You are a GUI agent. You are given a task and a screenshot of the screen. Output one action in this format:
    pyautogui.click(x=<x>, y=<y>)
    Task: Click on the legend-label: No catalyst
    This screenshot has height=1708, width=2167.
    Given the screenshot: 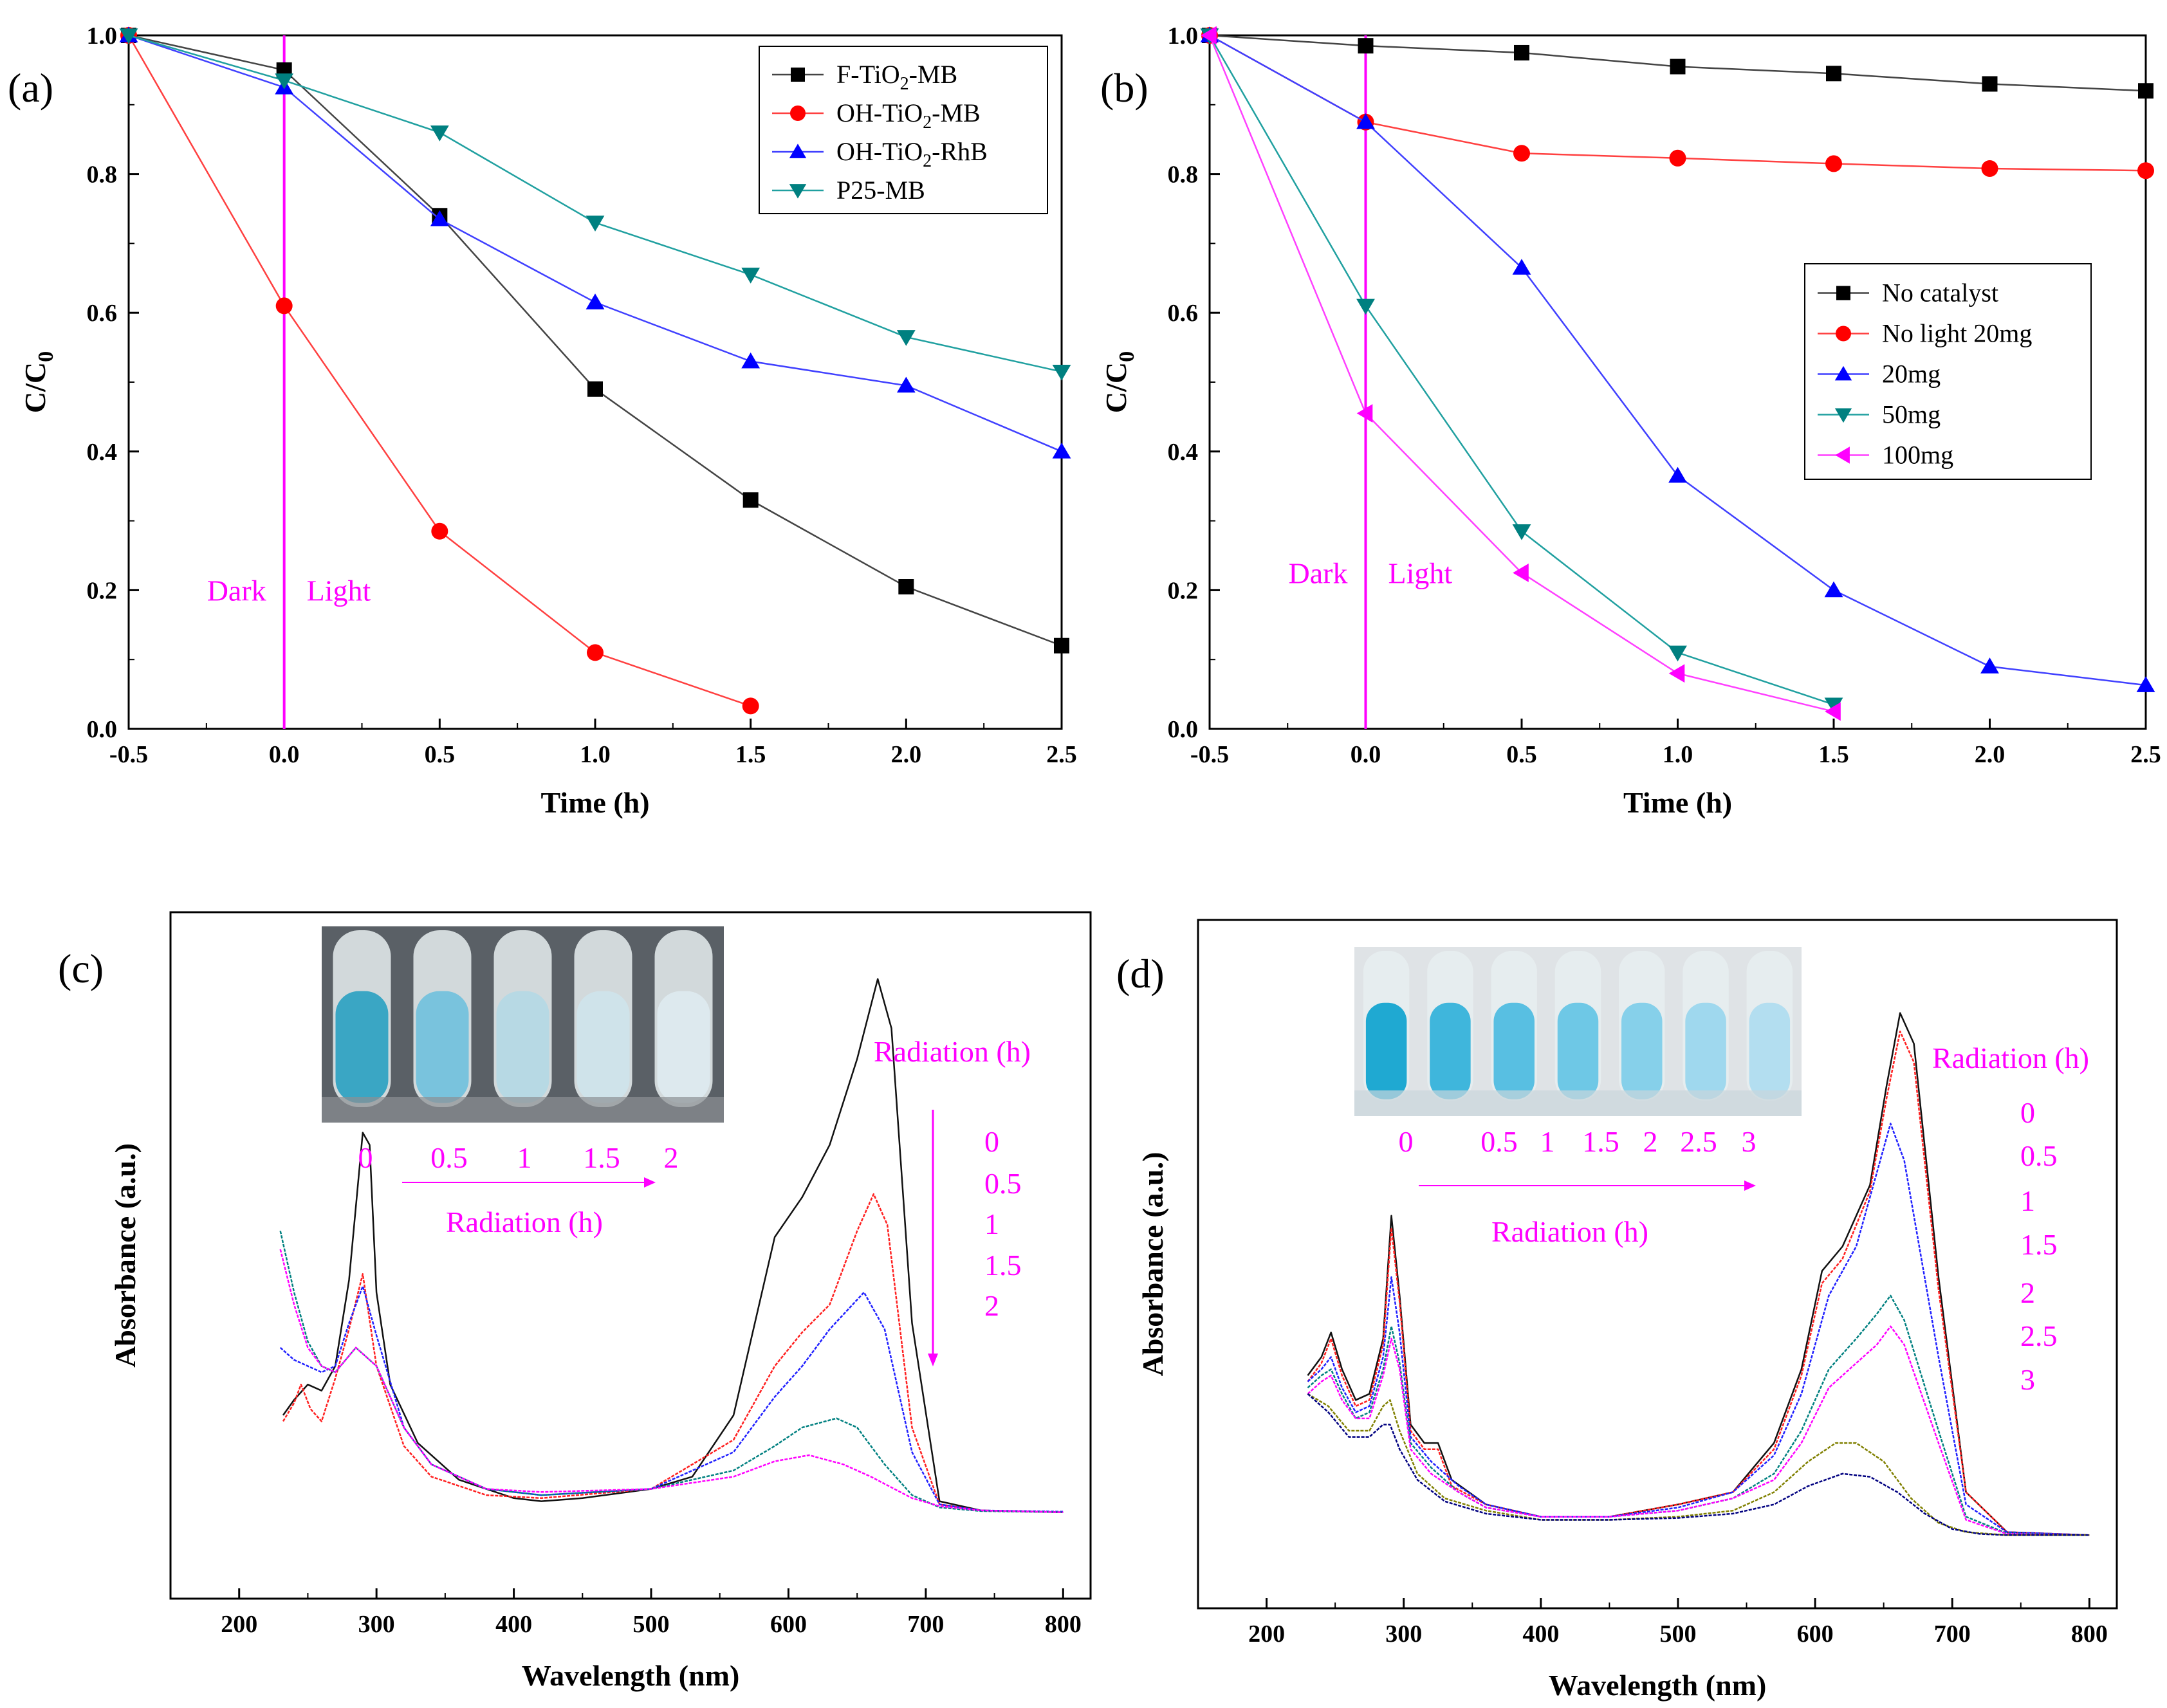 What is the action you would take?
    pyautogui.click(x=1940, y=293)
    